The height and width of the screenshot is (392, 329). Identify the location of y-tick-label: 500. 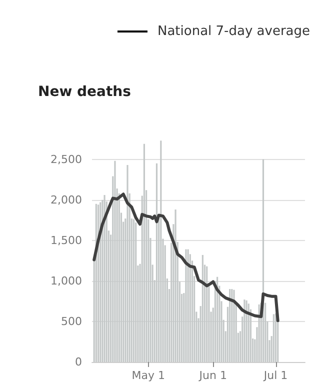
(71, 321).